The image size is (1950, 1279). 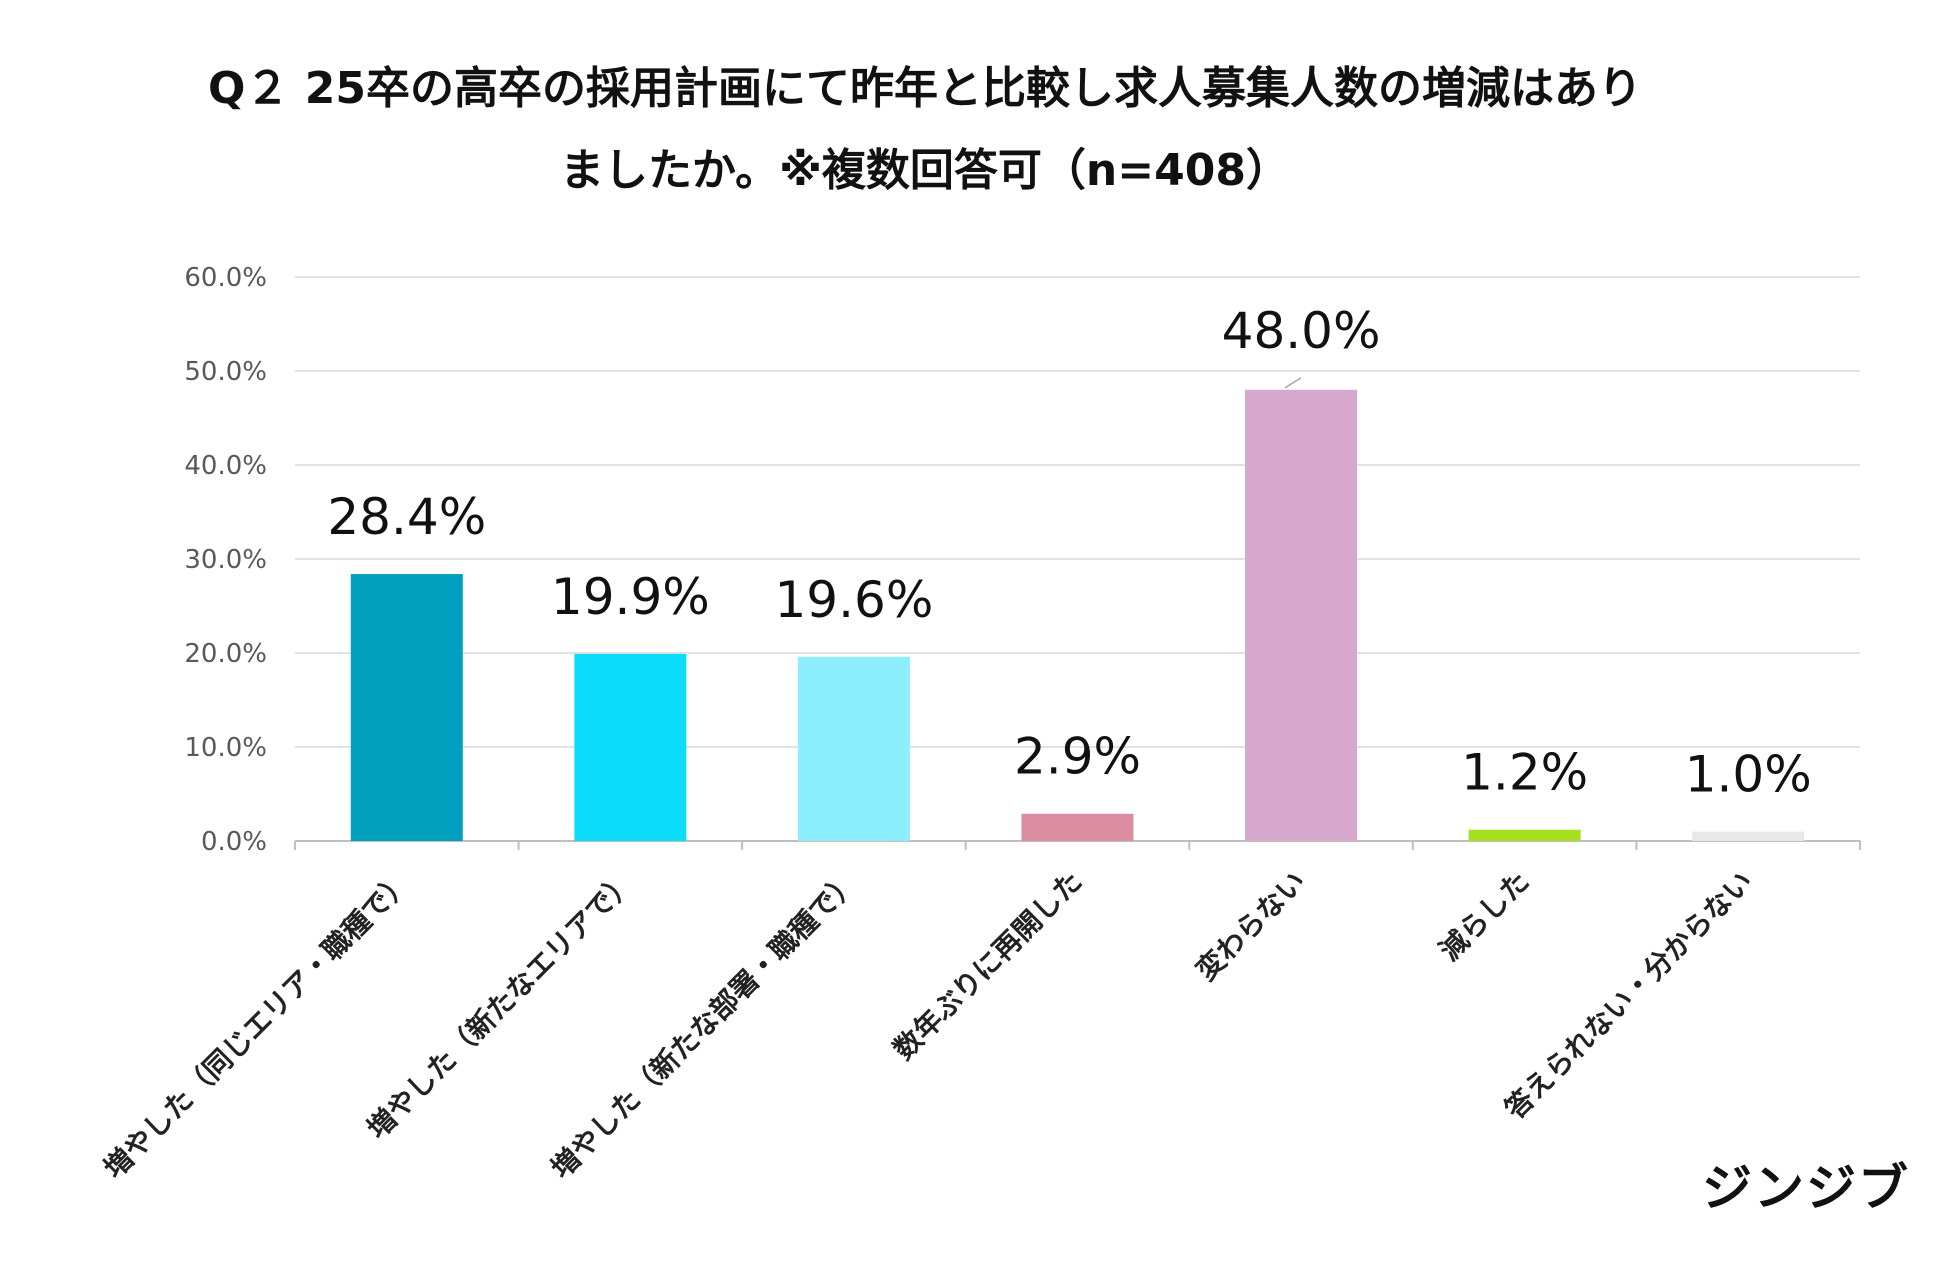 What do you see at coordinates (1806, 1188) in the screenshot?
I see `brand-logo: ジンジブ` at bounding box center [1806, 1188].